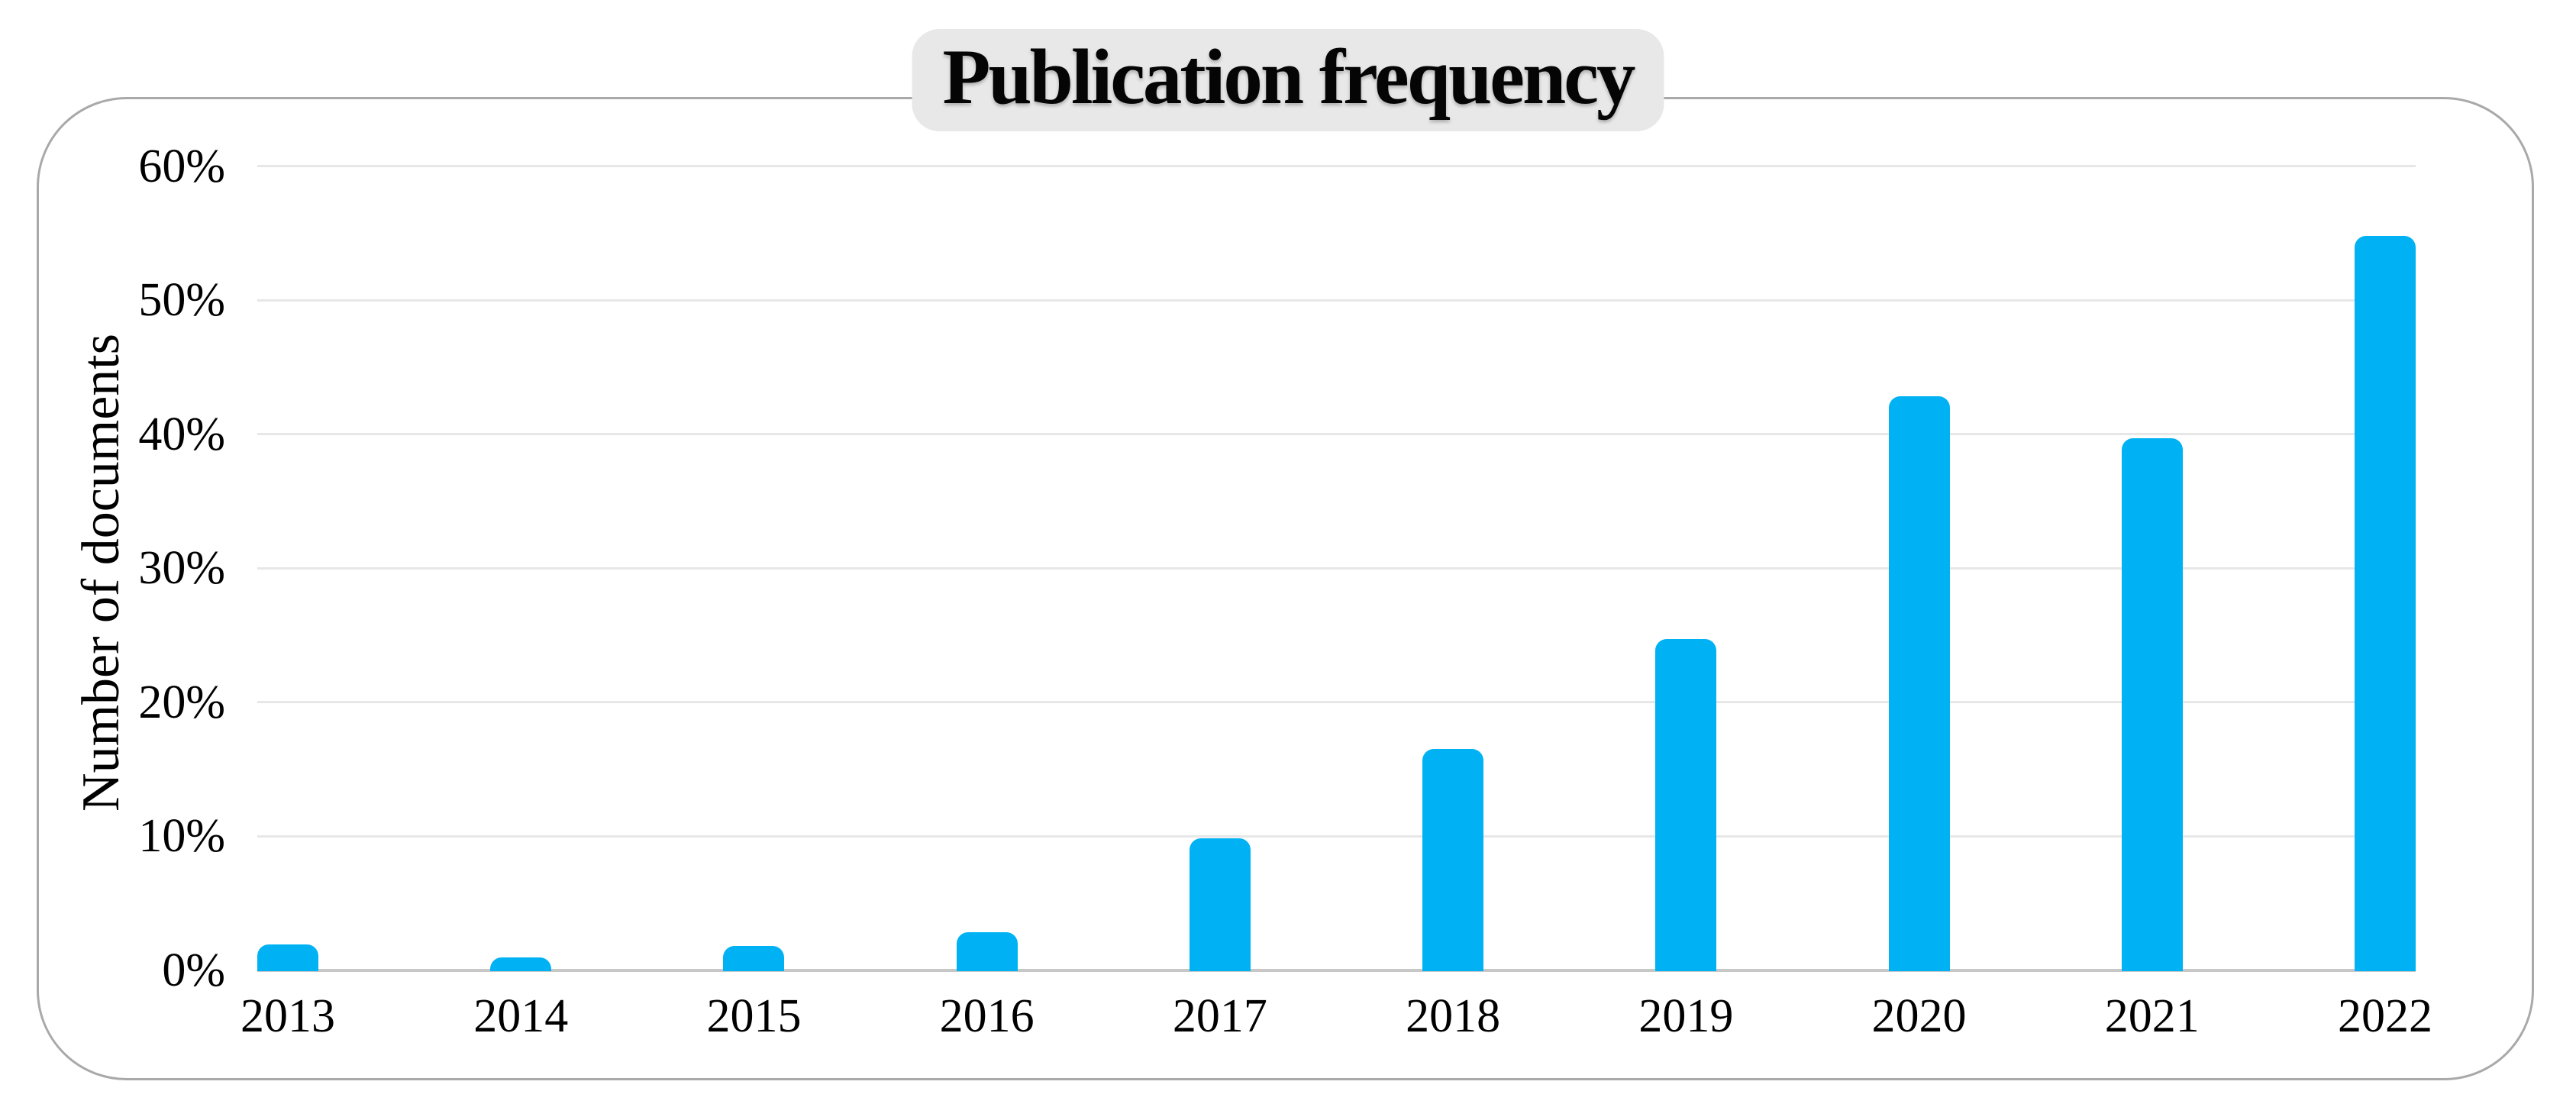 This screenshot has height=1117, width=2576. Describe the element at coordinates (987, 951) in the screenshot. I see `bar-2016` at that location.